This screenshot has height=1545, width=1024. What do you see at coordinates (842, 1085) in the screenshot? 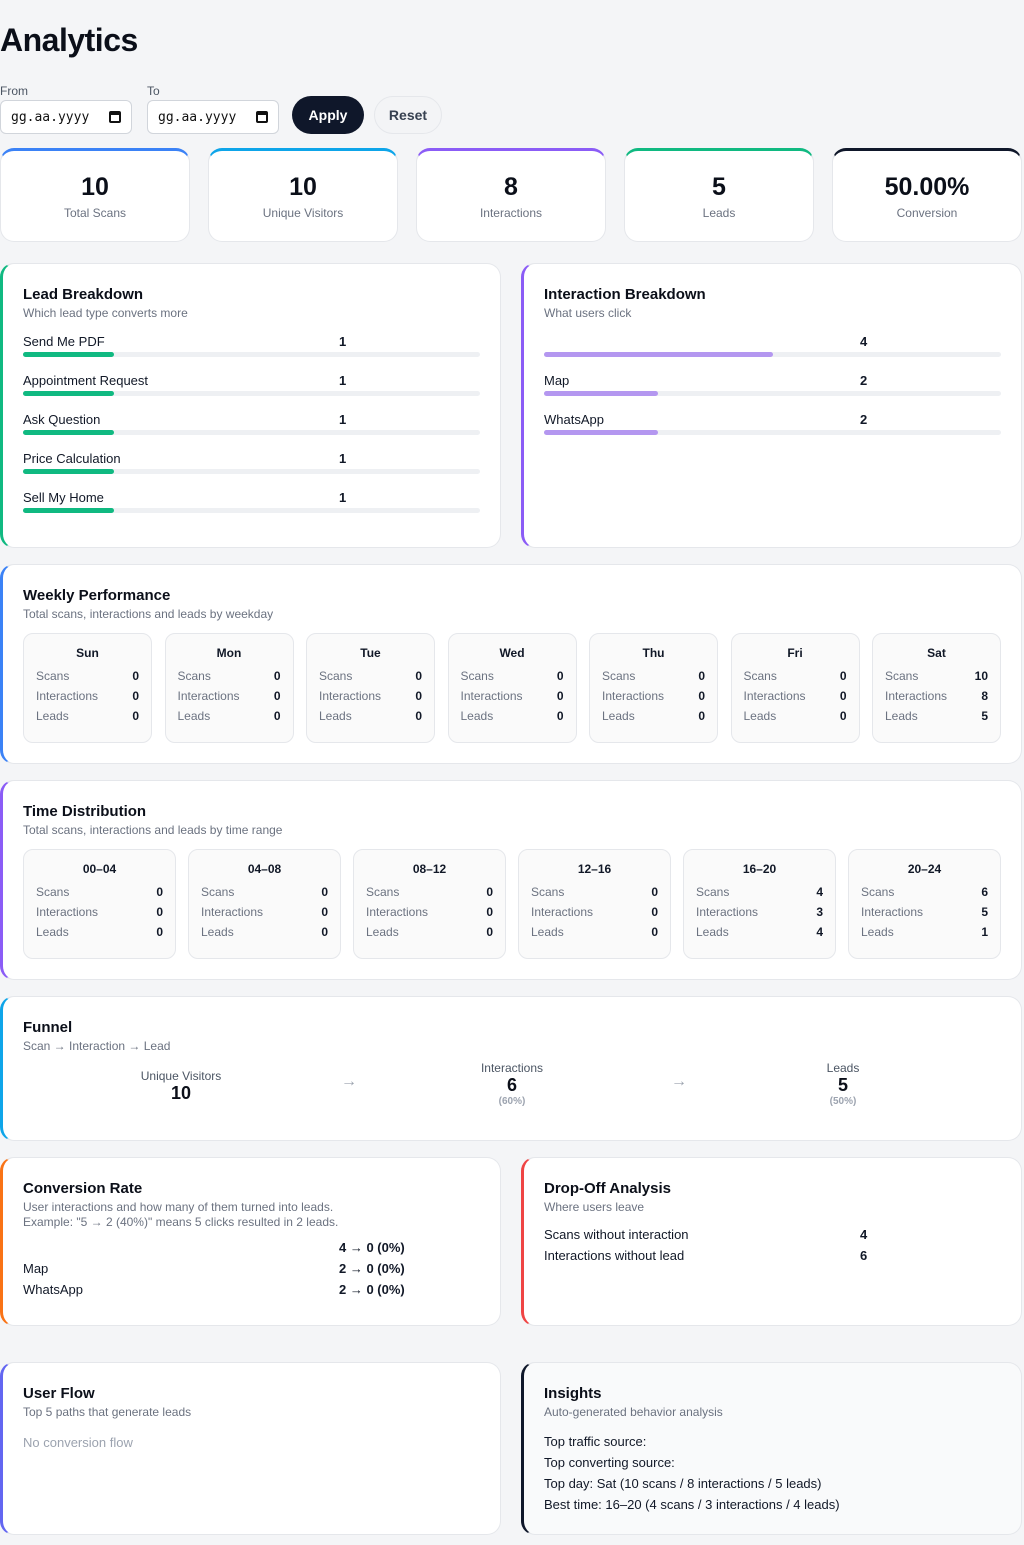
I see `funnel-step-value: 5` at bounding box center [842, 1085].